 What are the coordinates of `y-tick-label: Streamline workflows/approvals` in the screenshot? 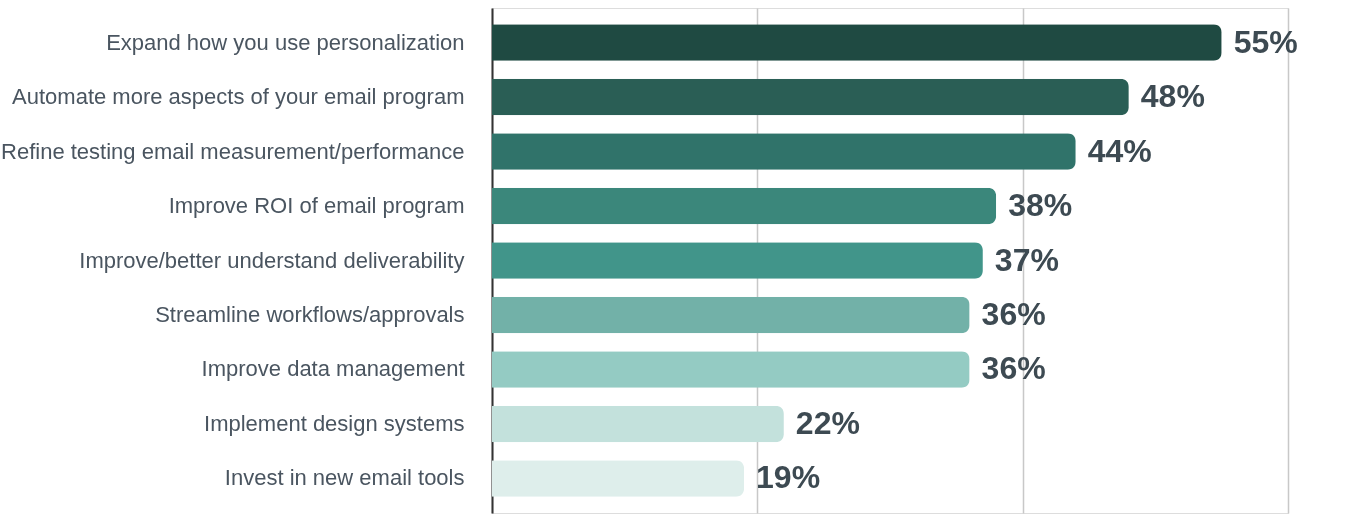 It's located at (310, 314).